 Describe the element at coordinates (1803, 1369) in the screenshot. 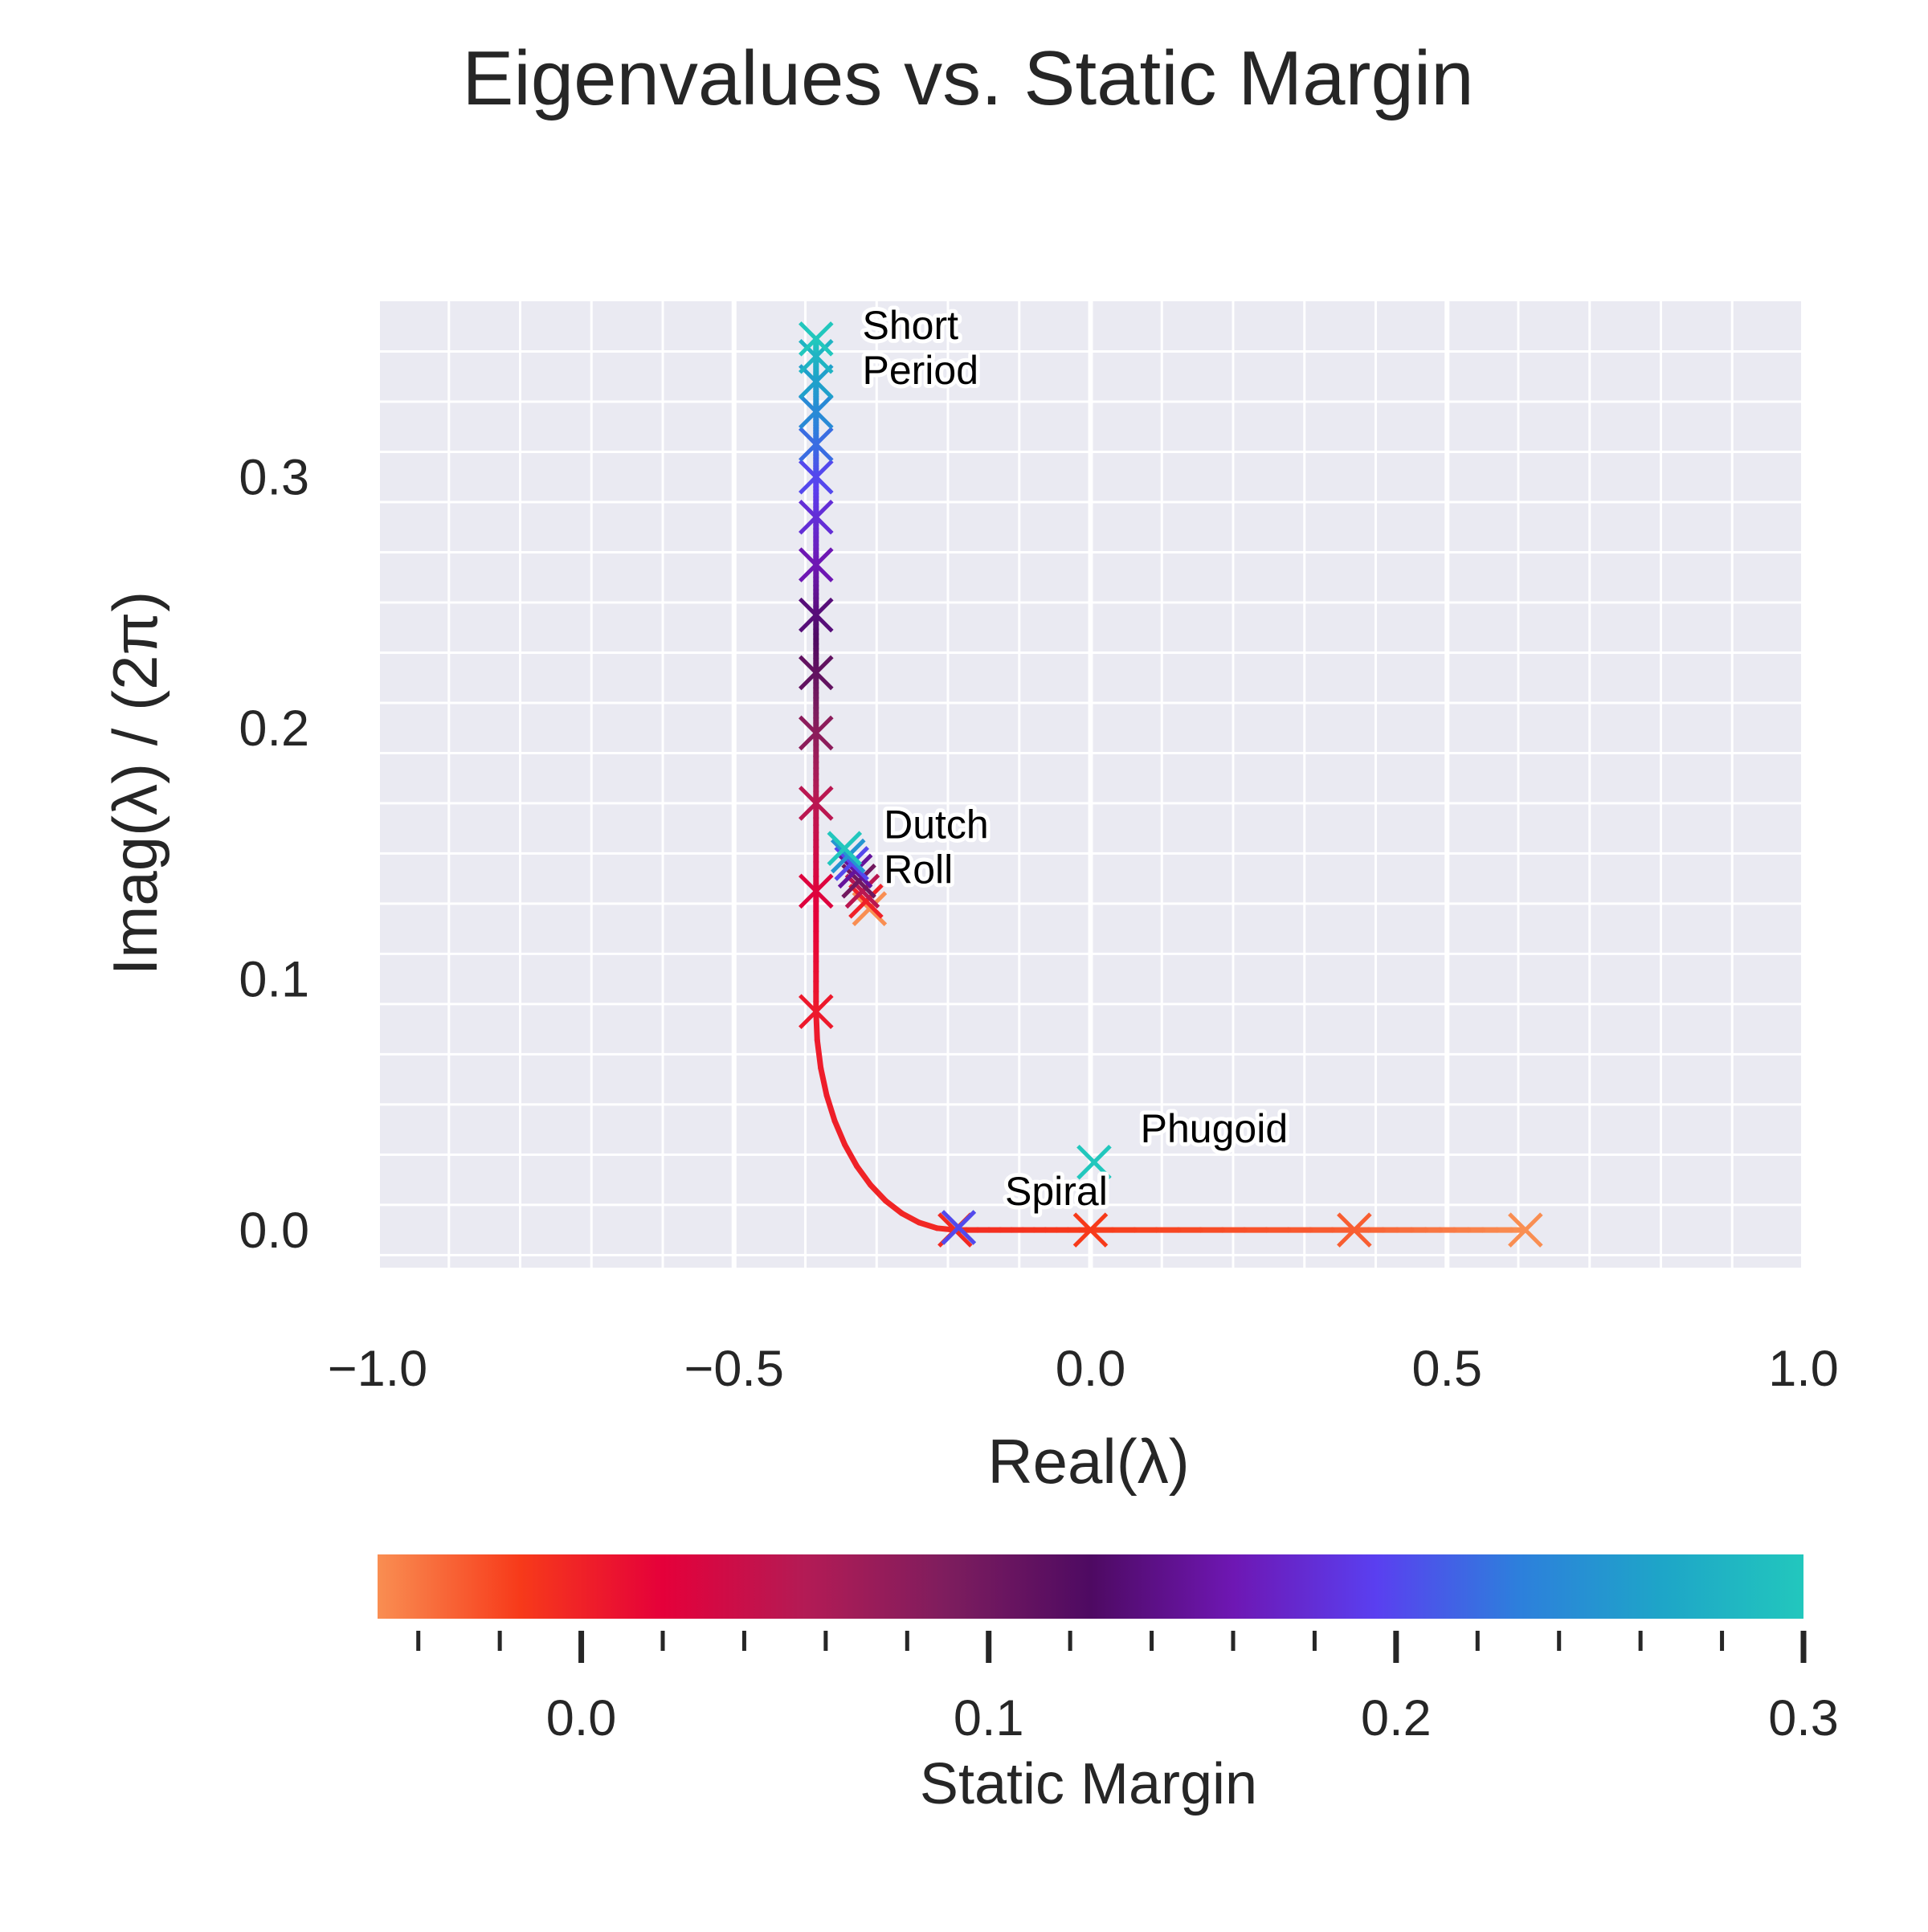

I see `x-tick-label: 1.0` at that location.